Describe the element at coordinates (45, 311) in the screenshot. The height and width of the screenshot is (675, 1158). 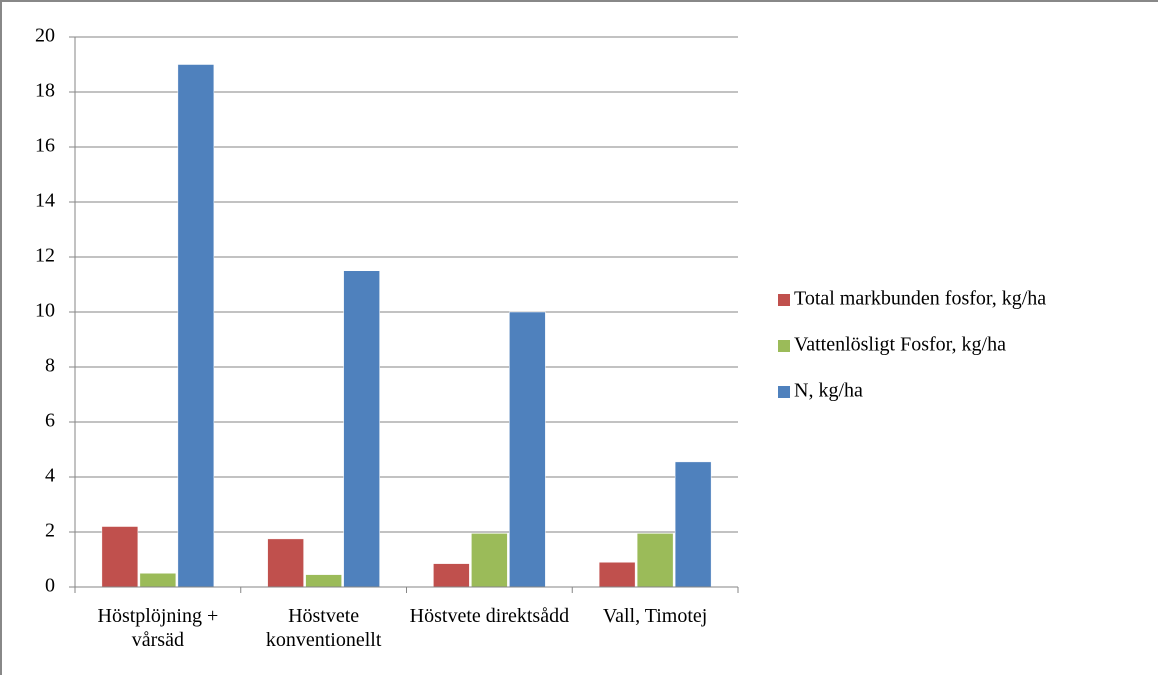
I see `y-tick-label: 10` at that location.